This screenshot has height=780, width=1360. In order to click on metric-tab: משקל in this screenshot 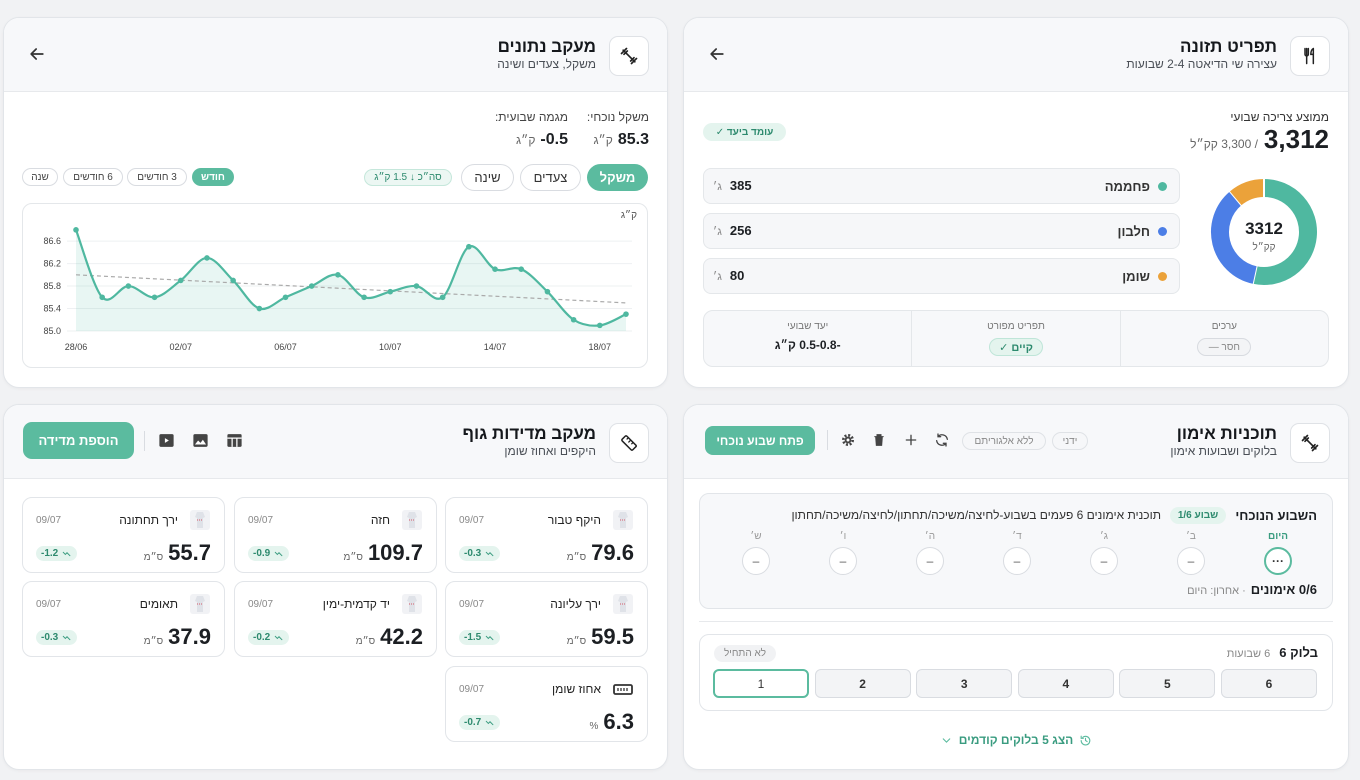, I will do `click(617, 177)`.